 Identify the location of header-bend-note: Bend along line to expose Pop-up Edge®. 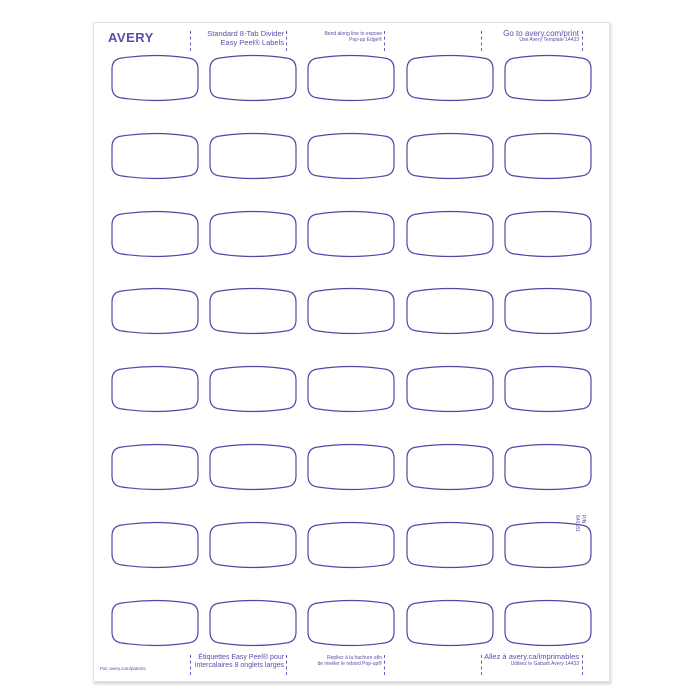
(353, 37).